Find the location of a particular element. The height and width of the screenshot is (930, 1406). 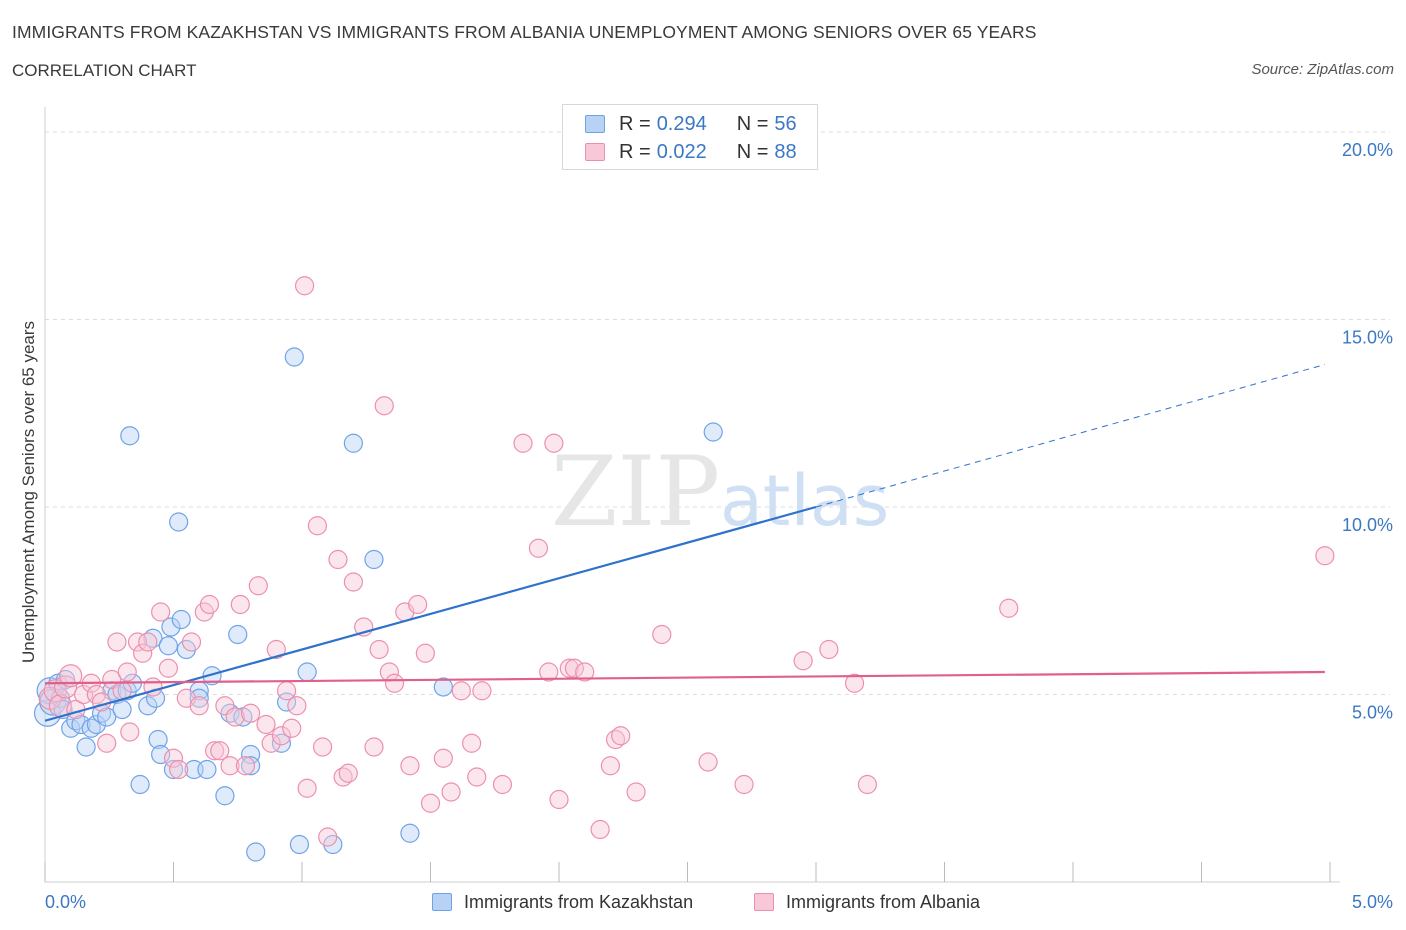

stats-legend-row-albania: R = 0.022 N = 88 is located at coordinates (691, 152).